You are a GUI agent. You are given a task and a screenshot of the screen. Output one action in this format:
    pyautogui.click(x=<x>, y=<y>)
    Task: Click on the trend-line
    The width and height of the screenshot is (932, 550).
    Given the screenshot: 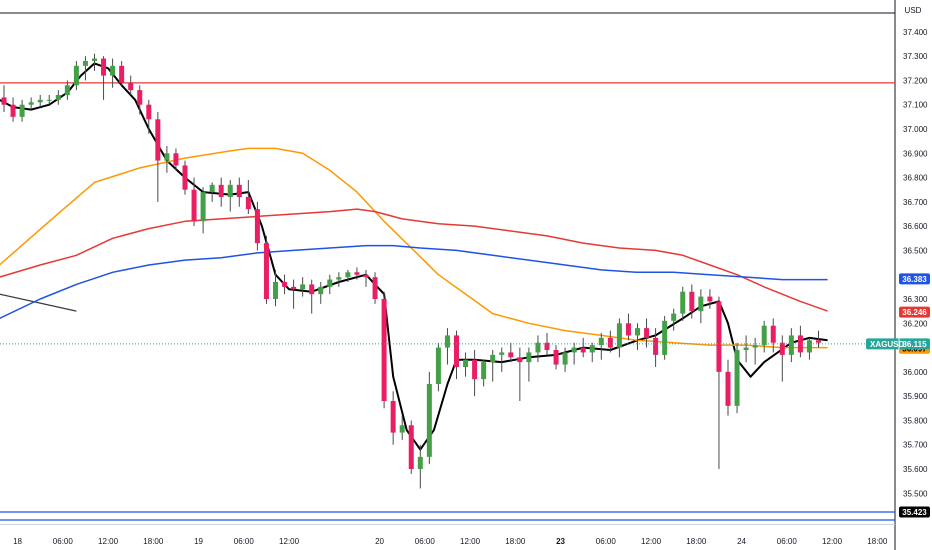 What is the action you would take?
    pyautogui.click(x=38, y=302)
    